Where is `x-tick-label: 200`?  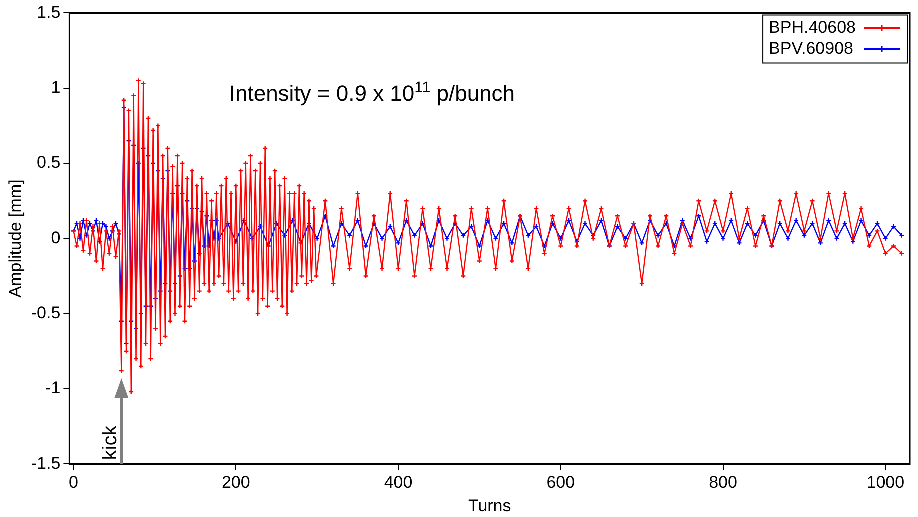
x-tick-label: 200 is located at coordinates (236, 482).